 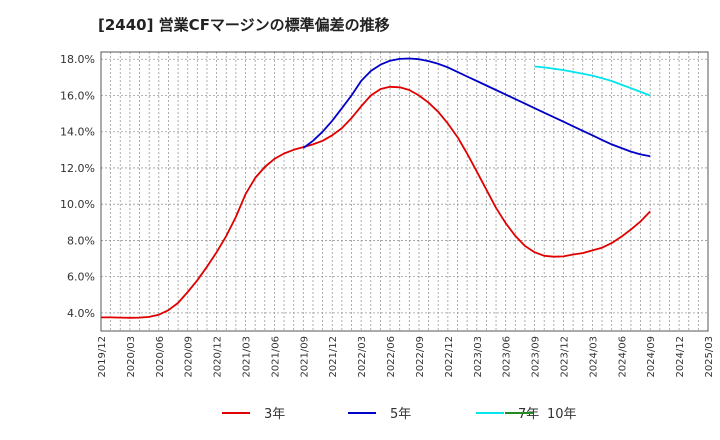 I want to click on x-tick-label: 2025/03, so click(x=709, y=357).